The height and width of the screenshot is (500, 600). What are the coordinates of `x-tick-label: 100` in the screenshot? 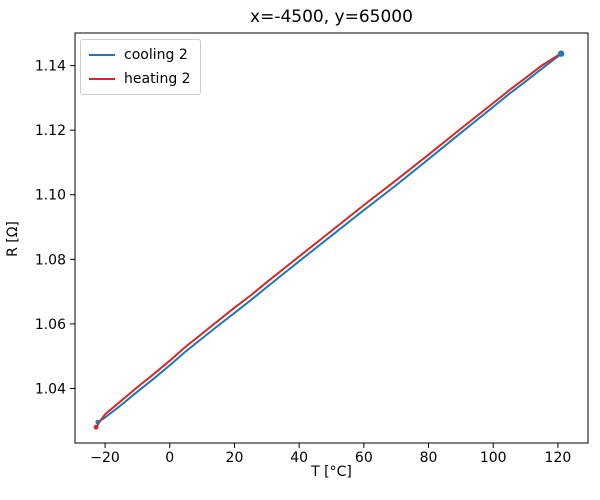 It's located at (493, 458).